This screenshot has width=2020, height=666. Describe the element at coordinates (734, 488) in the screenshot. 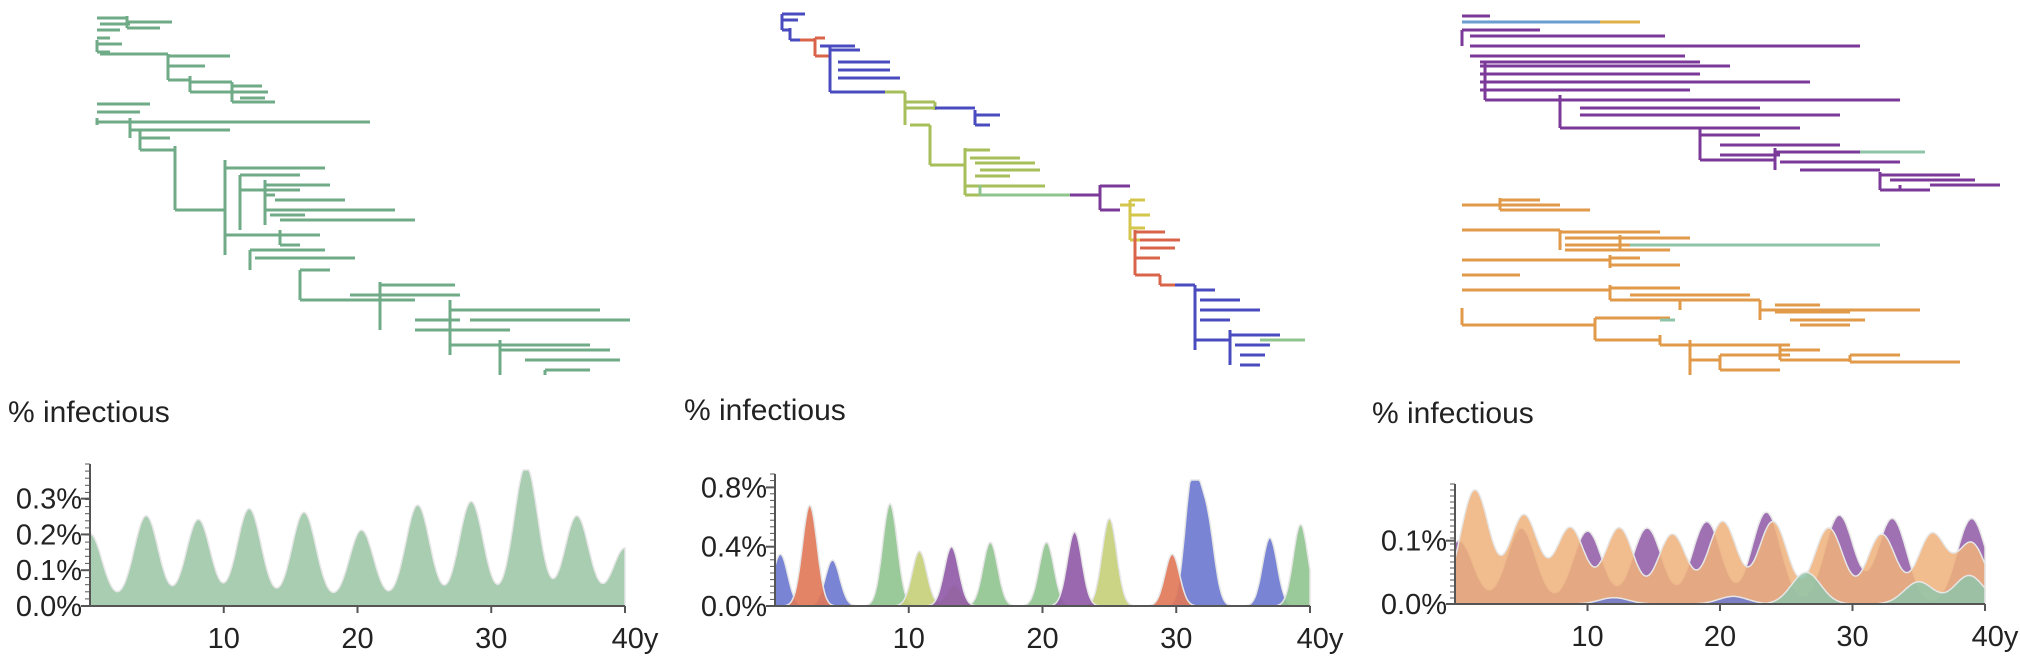

I see `y-tick-label: 0.8%` at that location.